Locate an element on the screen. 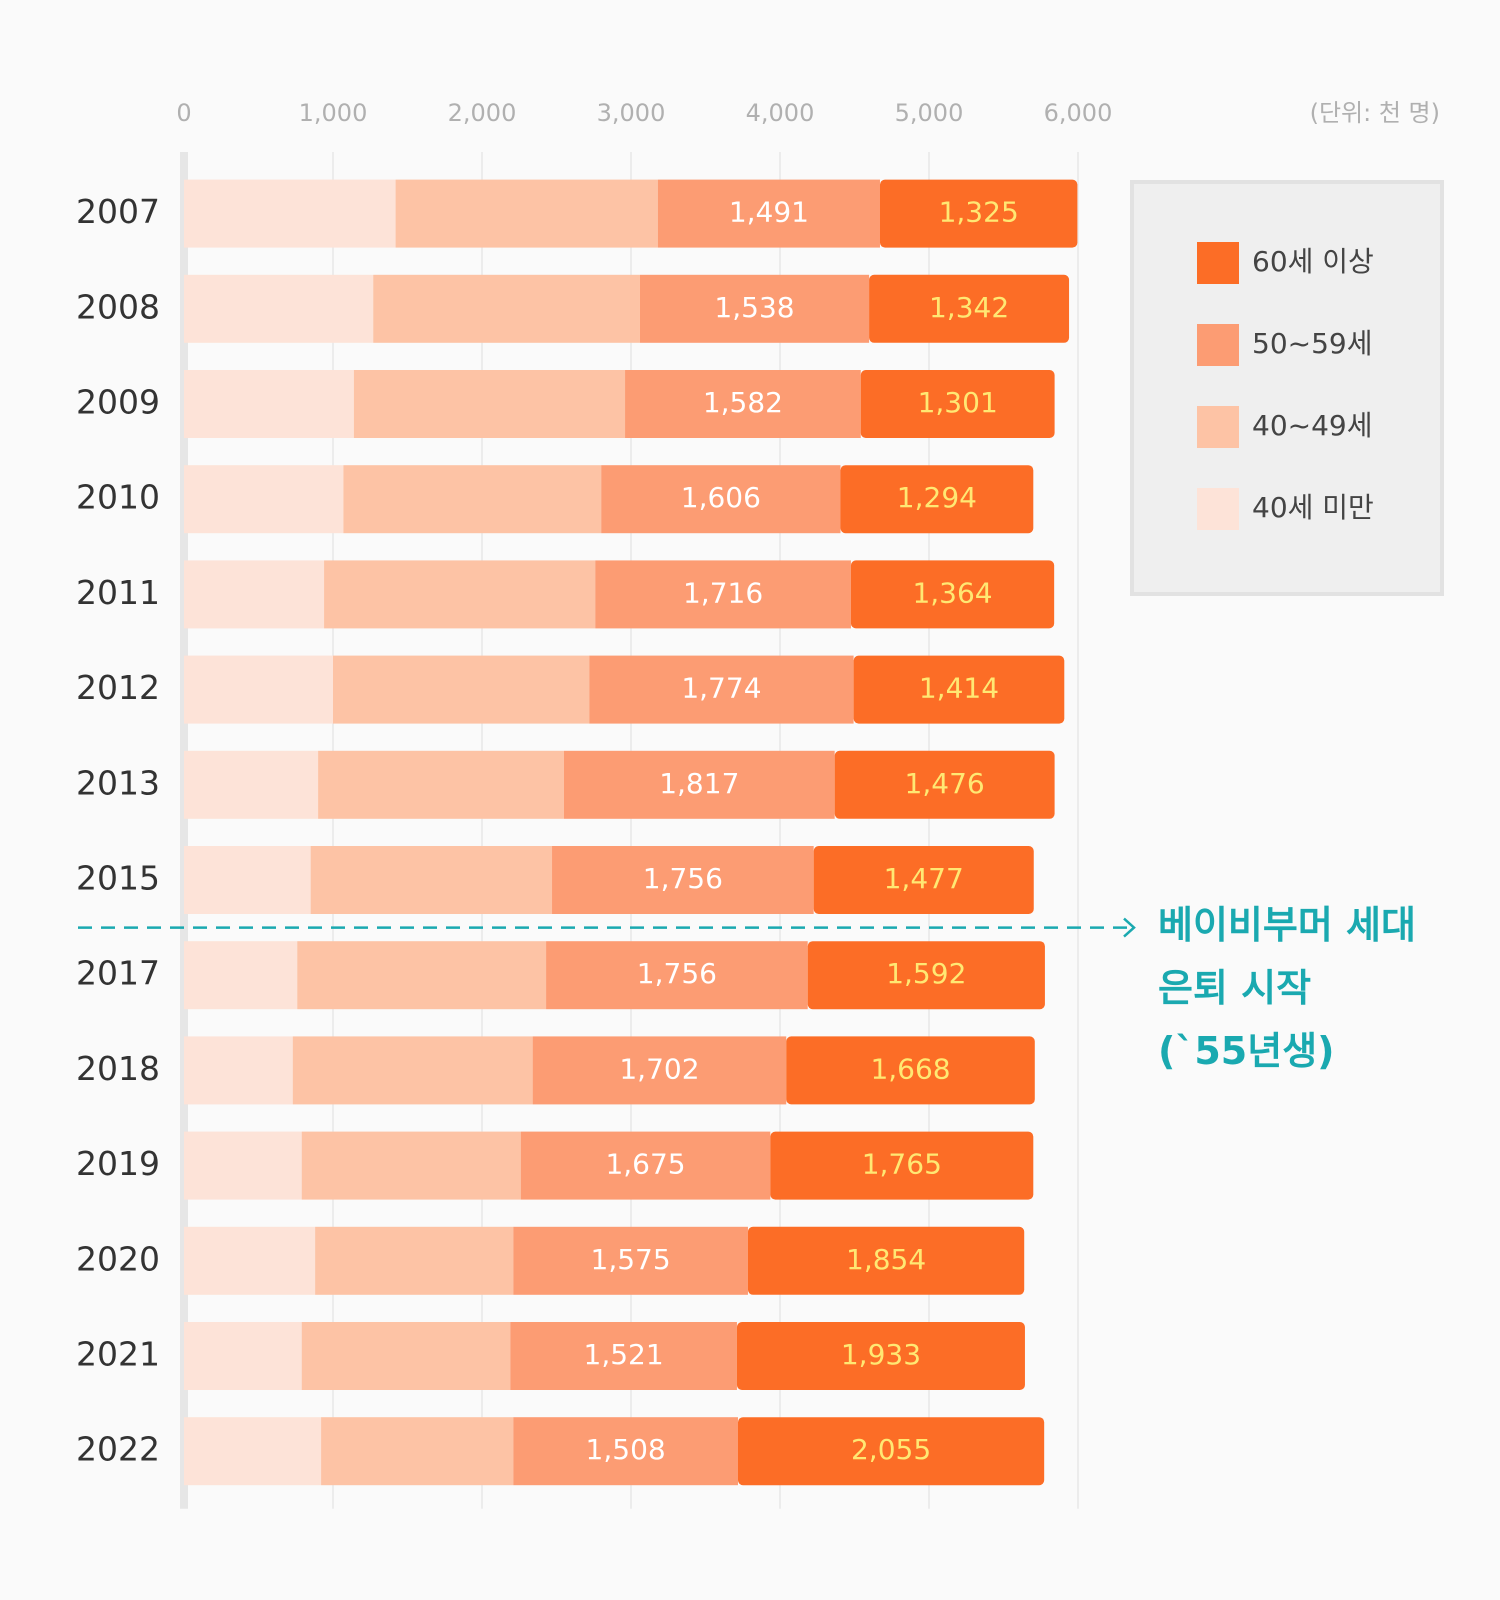 The width and height of the screenshot is (1500, 1600). value-label: 1,508 is located at coordinates (626, 1449).